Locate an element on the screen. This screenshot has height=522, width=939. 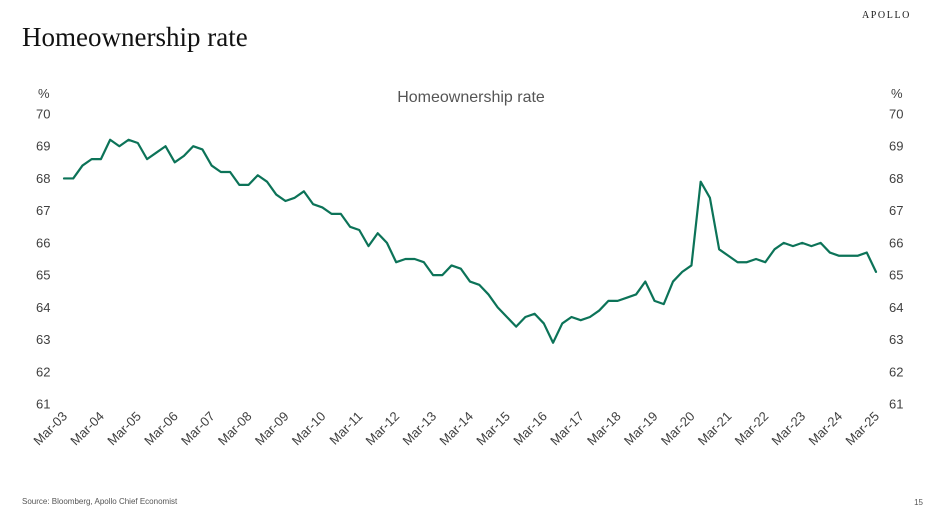
y-tick-right: 62 is located at coordinates (896, 371).